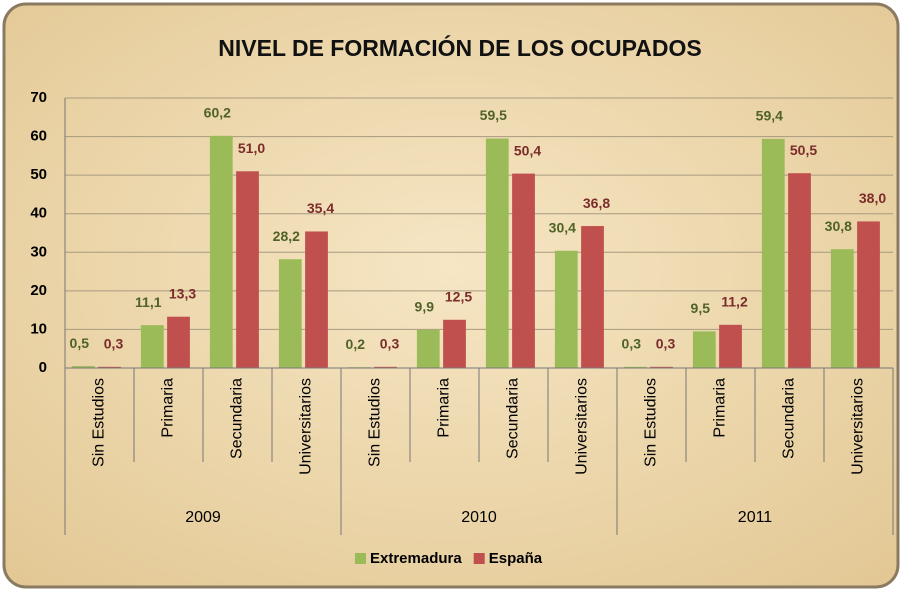  Describe the element at coordinates (38, 174) in the screenshot. I see `y-tick-label: 50` at that location.